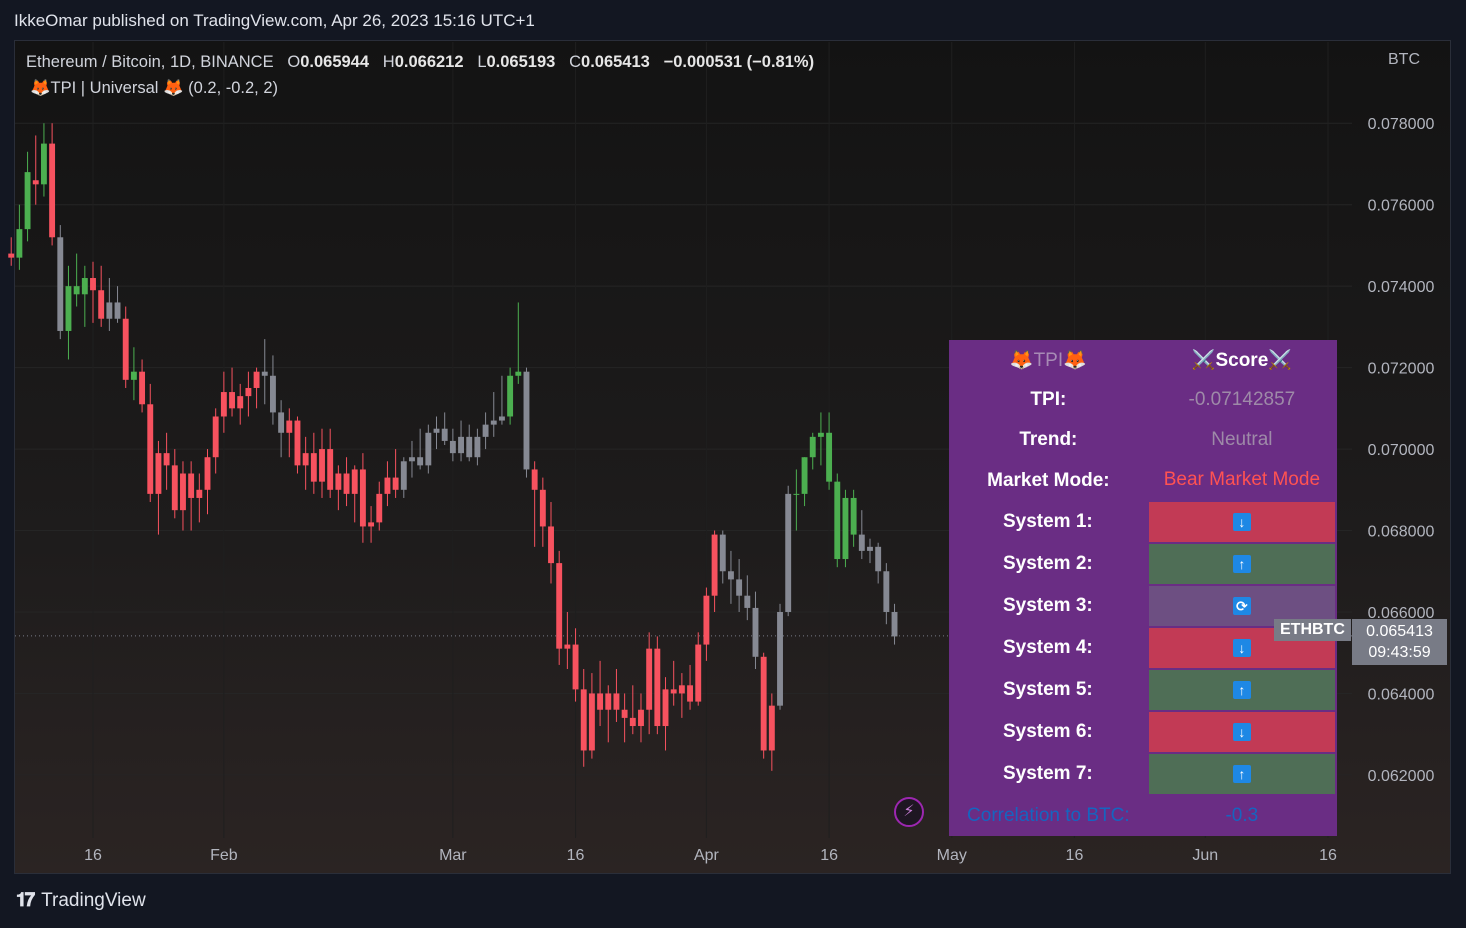 This screenshot has height=928, width=1466. What do you see at coordinates (909, 812) in the screenshot?
I see `lightning-icon: ⚡` at bounding box center [909, 812].